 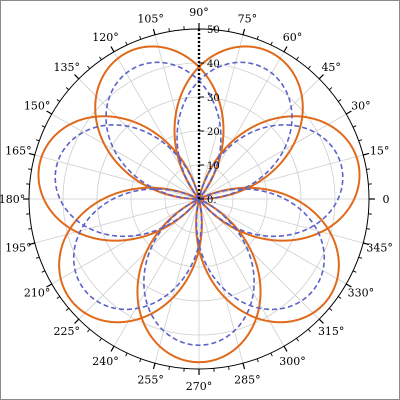 What do you see at coordinates (361, 106) in the screenshot?
I see `angle-label-30: 30°` at bounding box center [361, 106].